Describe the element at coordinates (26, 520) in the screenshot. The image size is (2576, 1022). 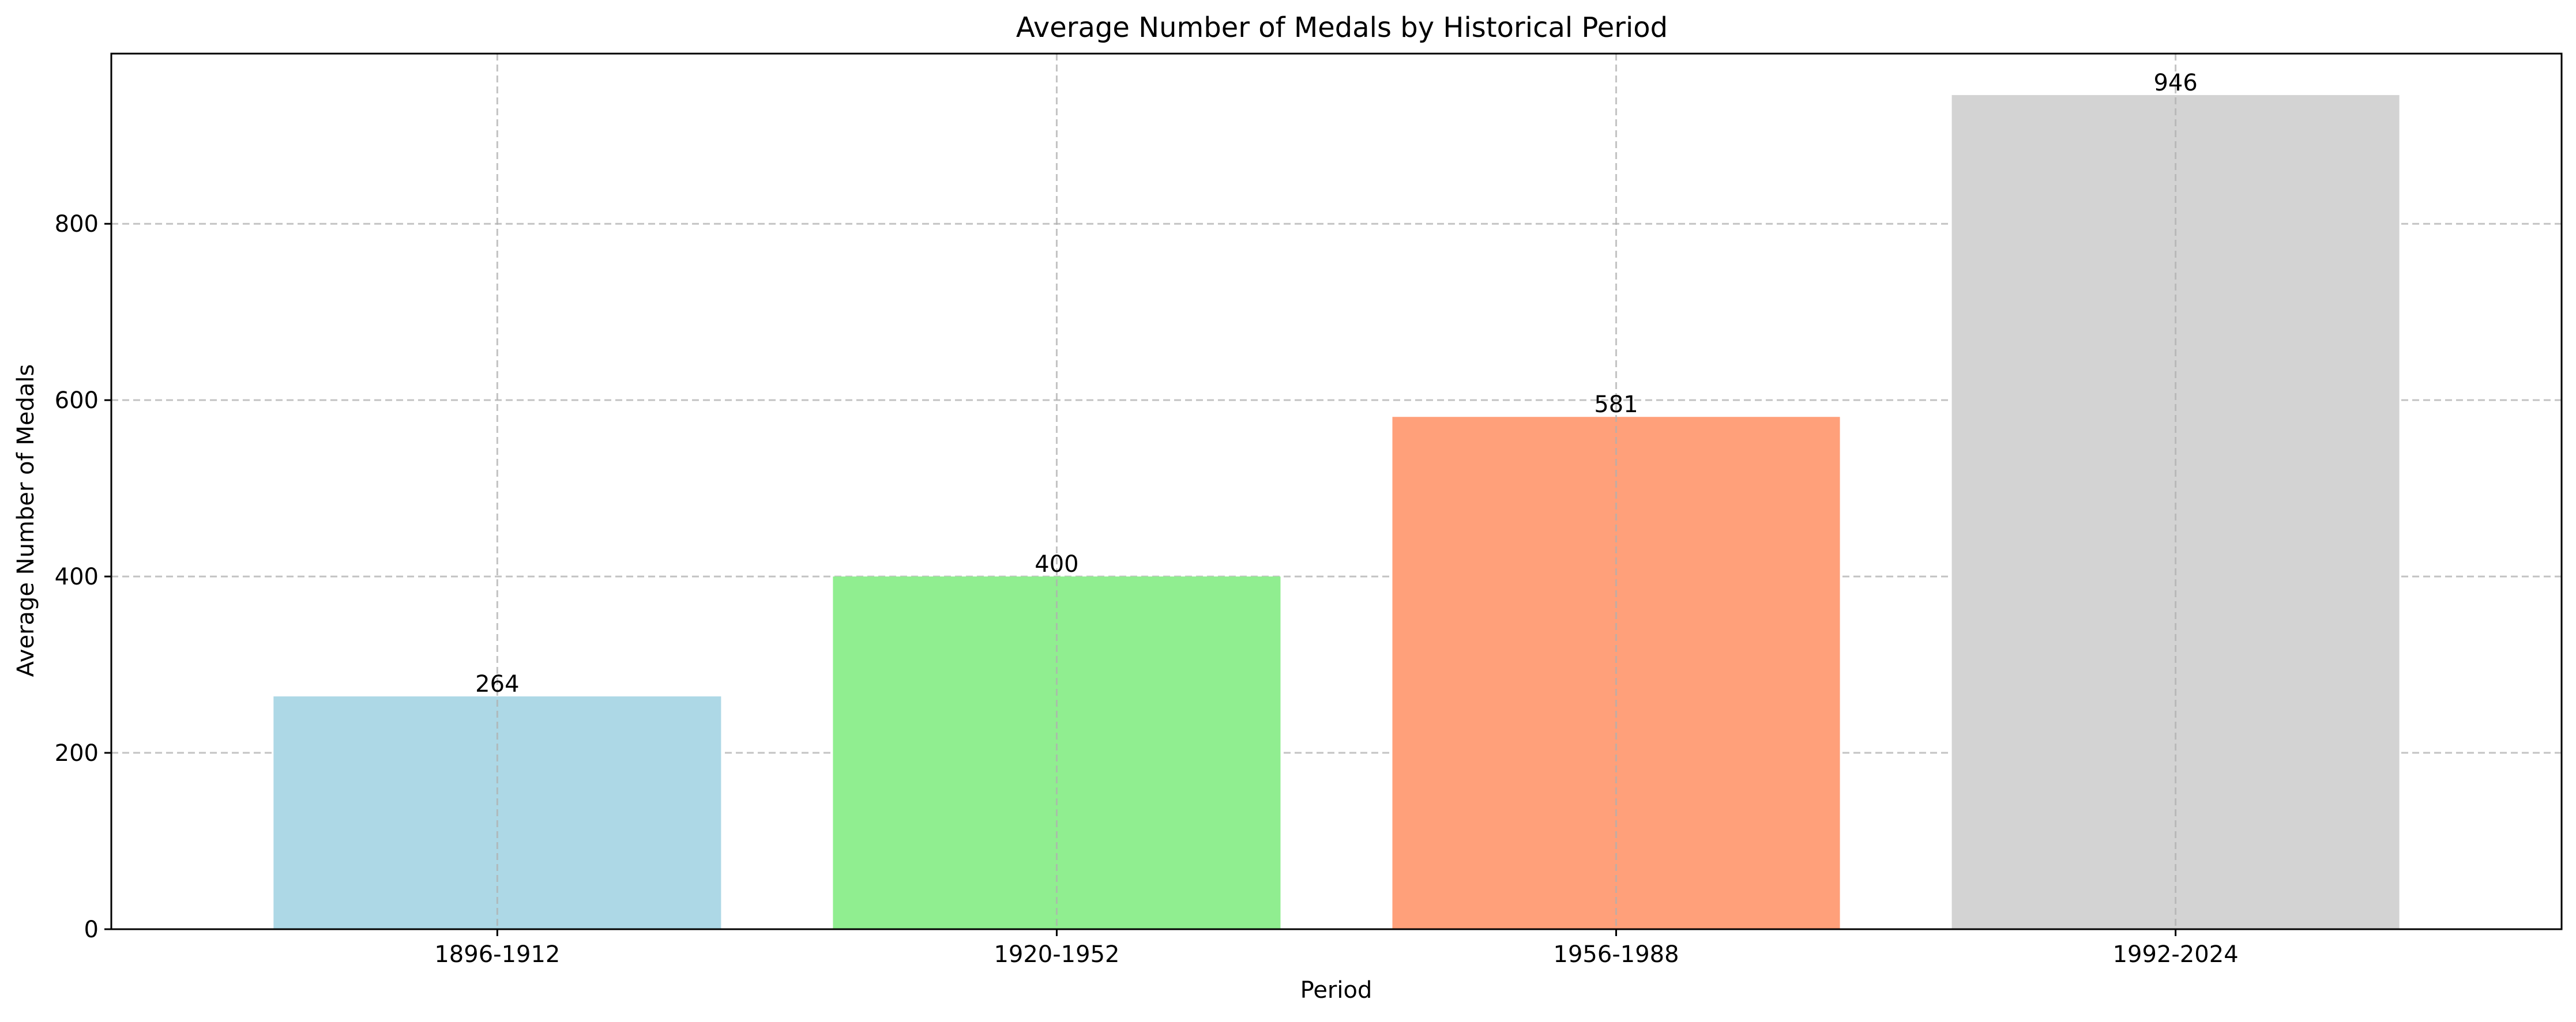
I see `y-axis-label: Average Number of Medals` at that location.